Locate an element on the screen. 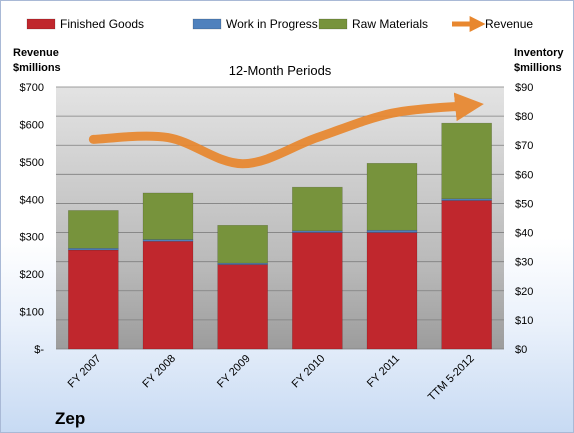  right-axis-tick-label: $10 is located at coordinates (524, 321).